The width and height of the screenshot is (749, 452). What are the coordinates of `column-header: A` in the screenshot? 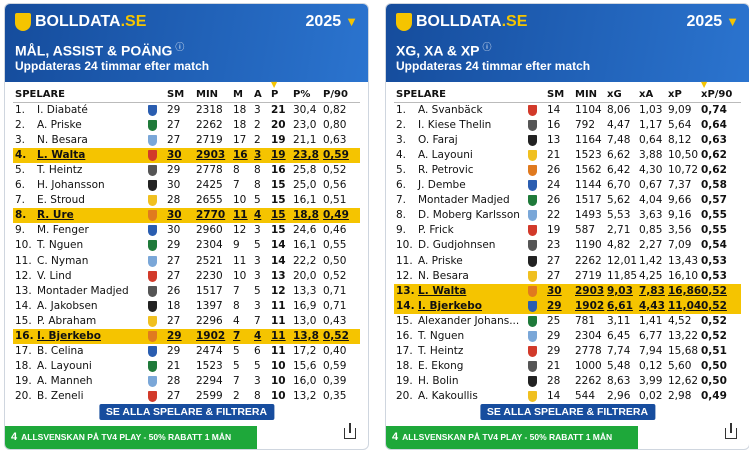 It's located at (258, 94).